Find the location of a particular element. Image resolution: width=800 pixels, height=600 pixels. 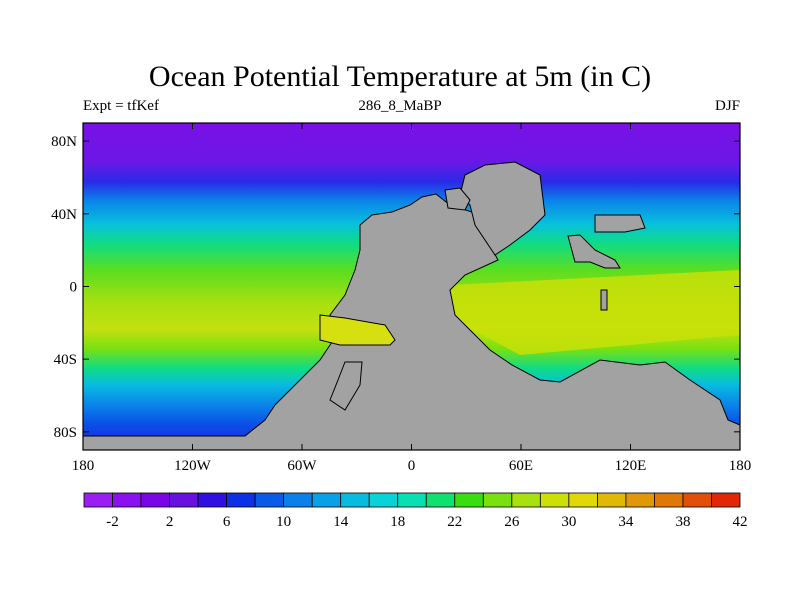

island-west is located at coordinates (457, 199).